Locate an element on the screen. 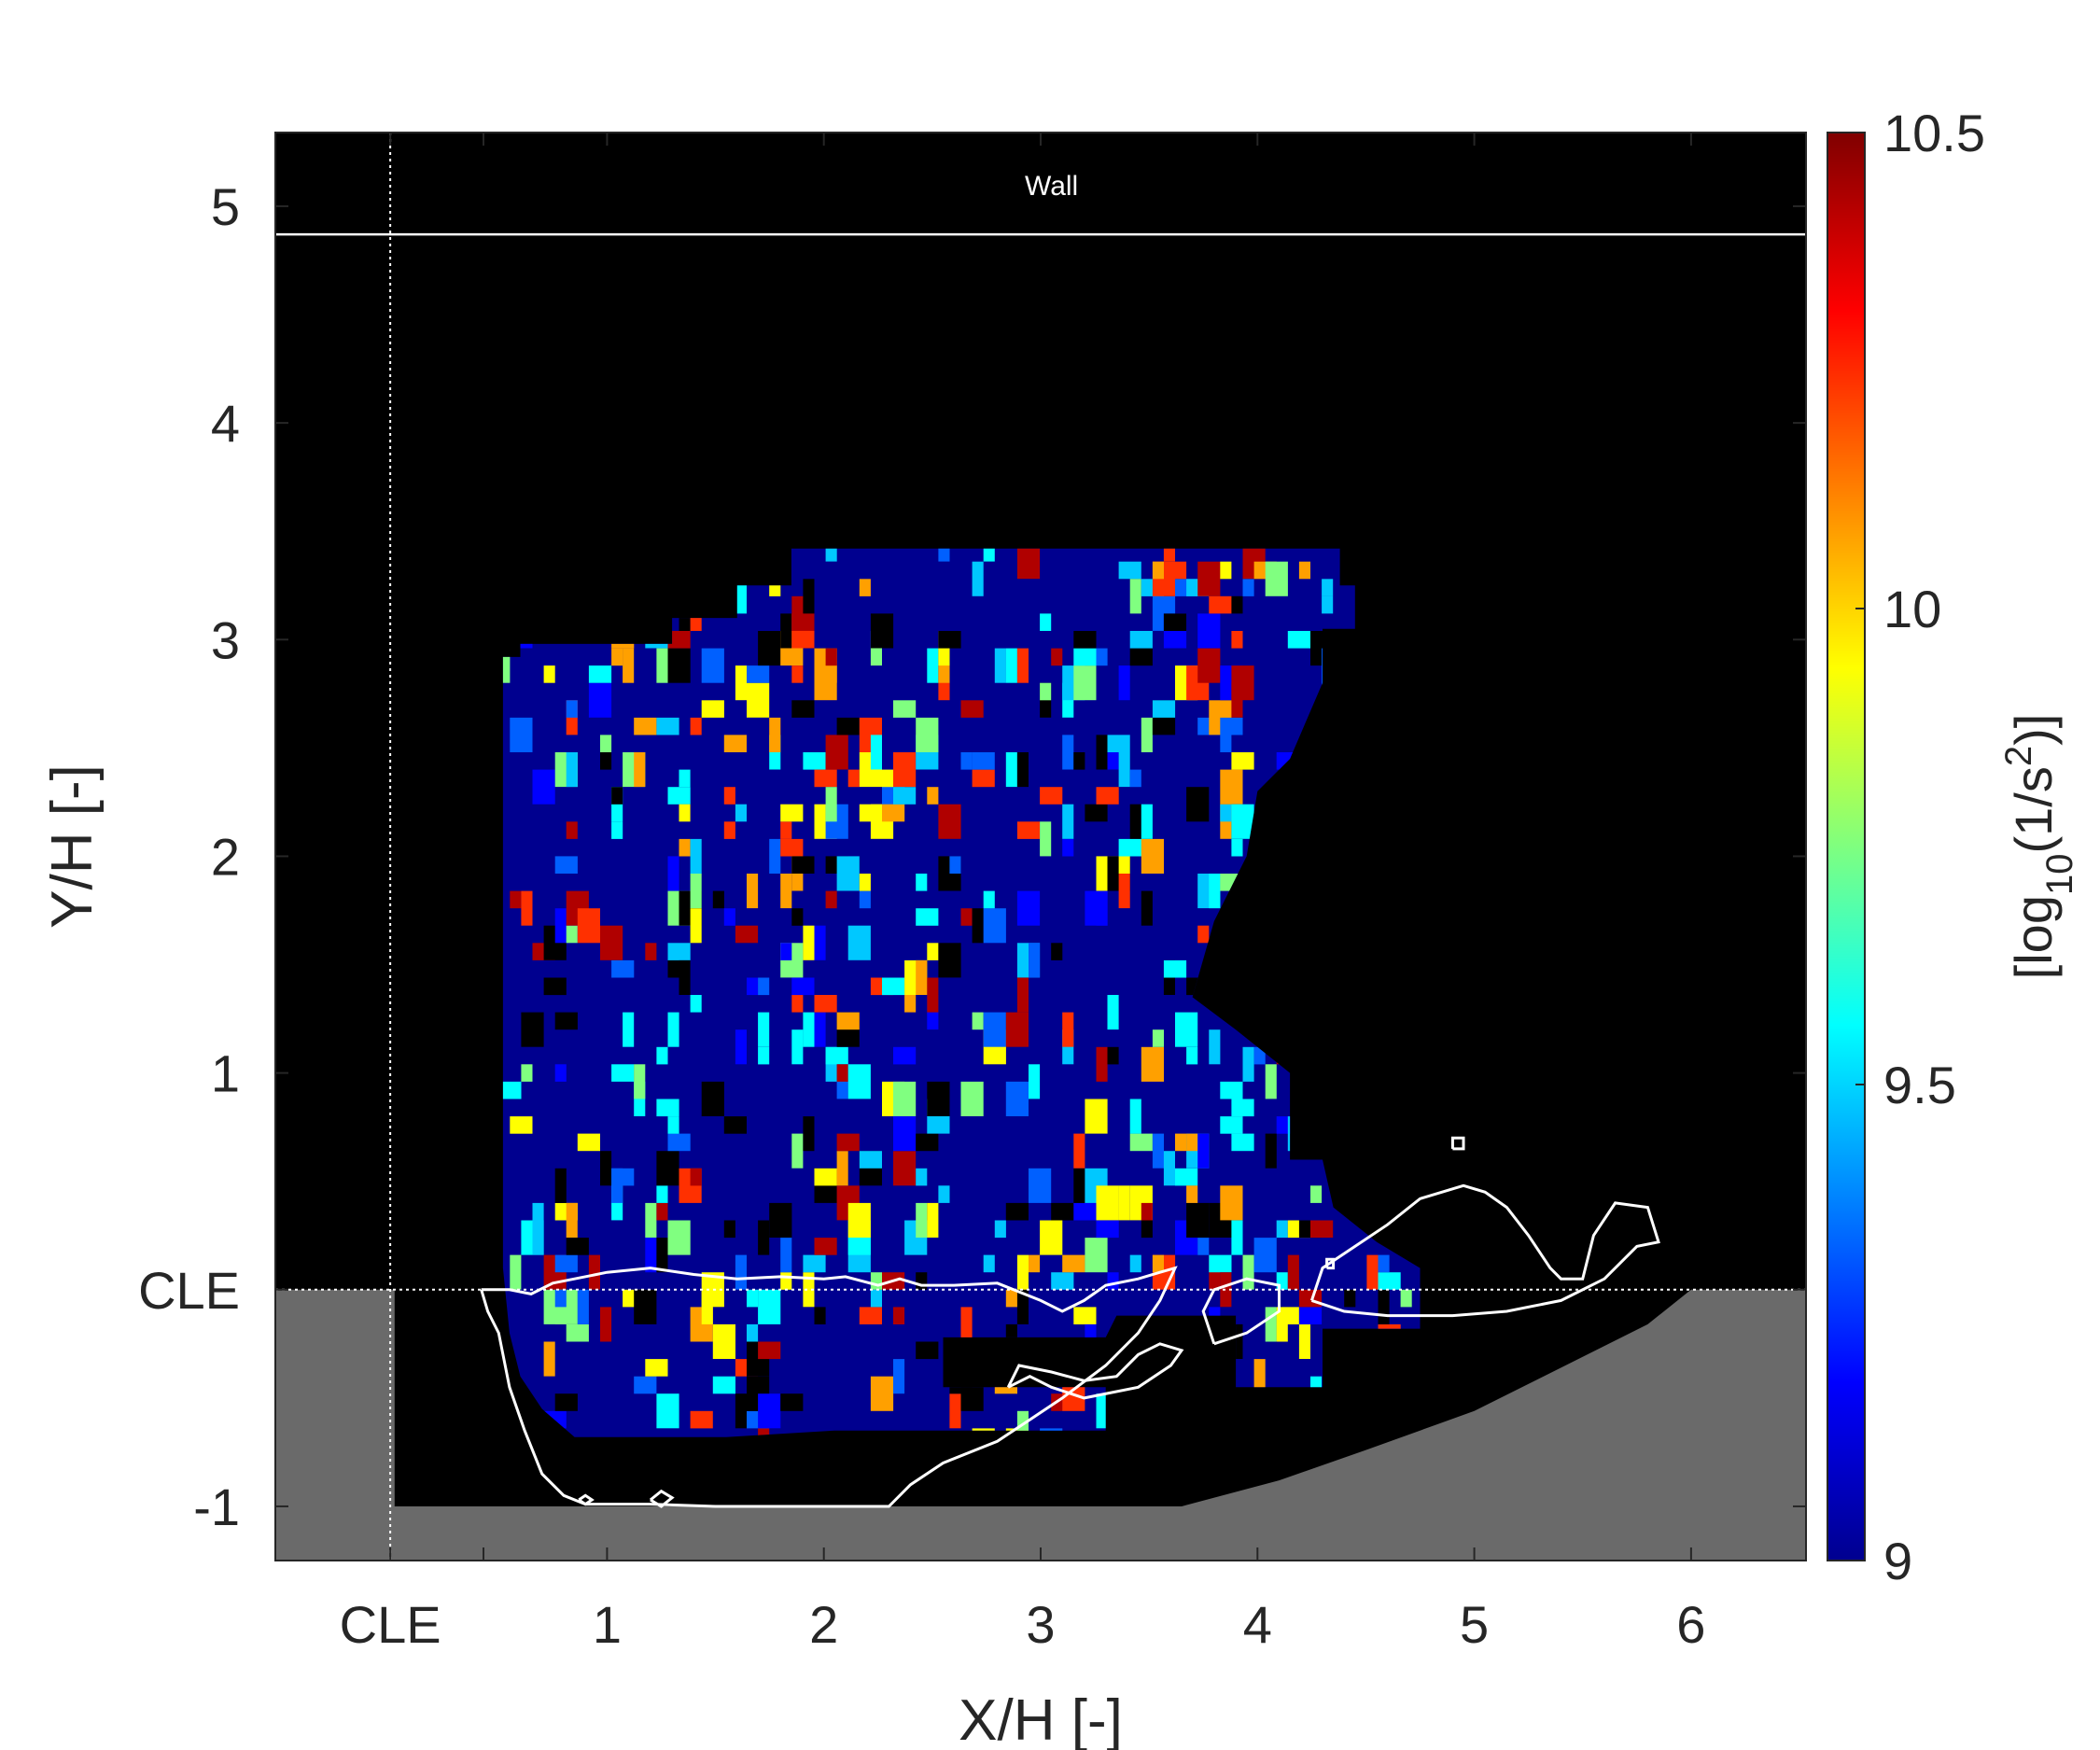  colorbar-ticks: 9 9.5 10 10.5 is located at coordinates (1920, 847).